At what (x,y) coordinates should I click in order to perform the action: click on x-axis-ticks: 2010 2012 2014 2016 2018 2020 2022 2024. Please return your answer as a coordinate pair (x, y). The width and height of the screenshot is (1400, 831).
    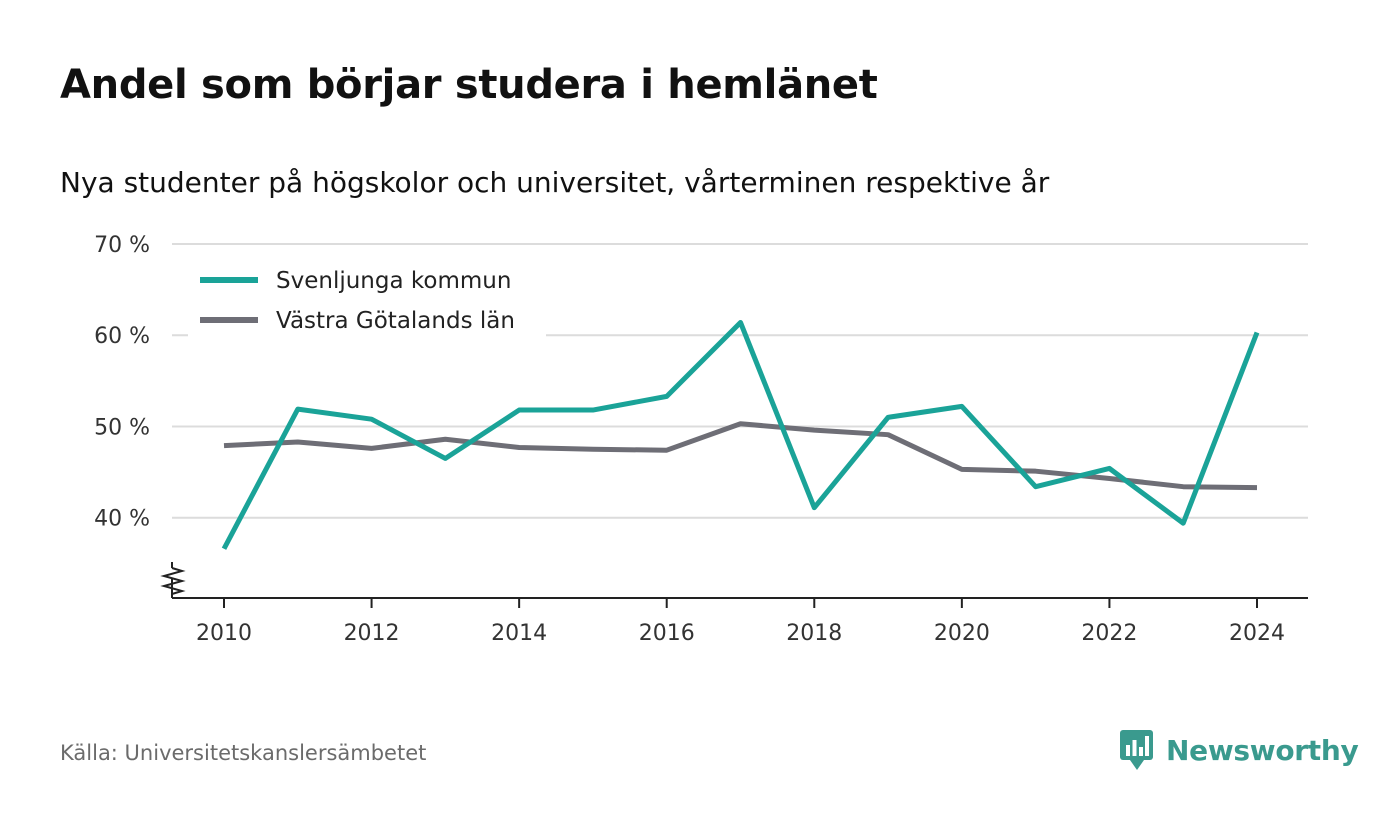
    Looking at the image, I should click on (740, 622).